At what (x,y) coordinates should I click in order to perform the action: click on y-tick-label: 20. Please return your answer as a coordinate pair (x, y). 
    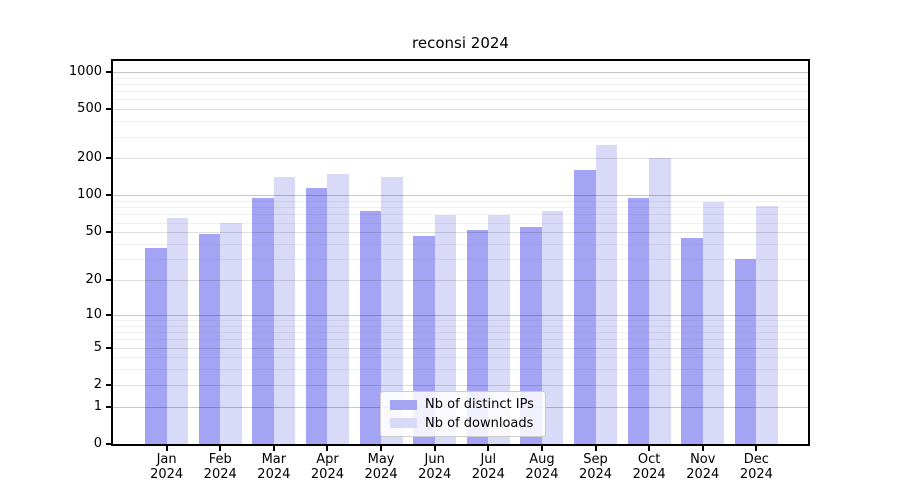
    Looking at the image, I should click on (93, 280).